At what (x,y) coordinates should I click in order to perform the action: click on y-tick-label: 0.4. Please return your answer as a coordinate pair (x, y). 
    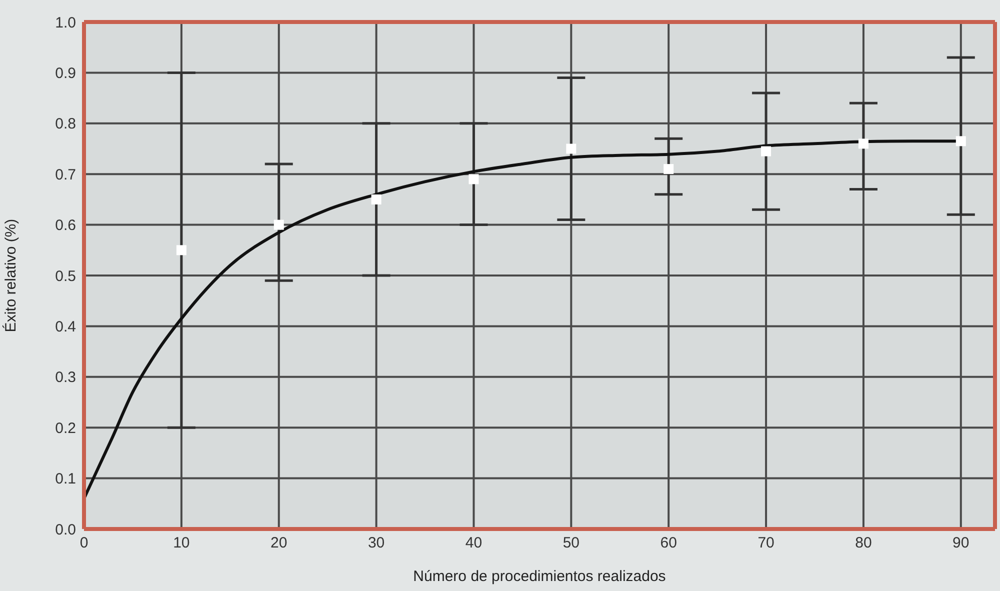
    Looking at the image, I should click on (65, 327).